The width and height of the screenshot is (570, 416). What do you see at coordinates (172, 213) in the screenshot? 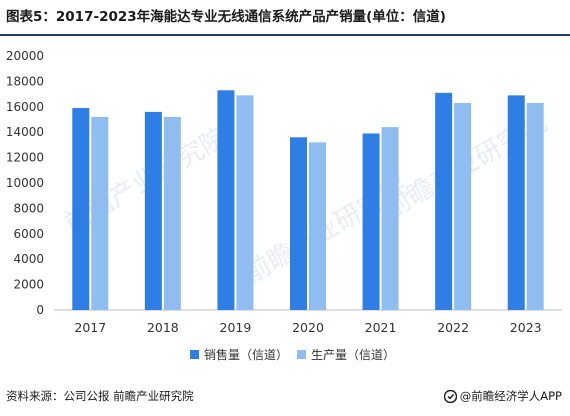
I see `bar-production-2018` at bounding box center [172, 213].